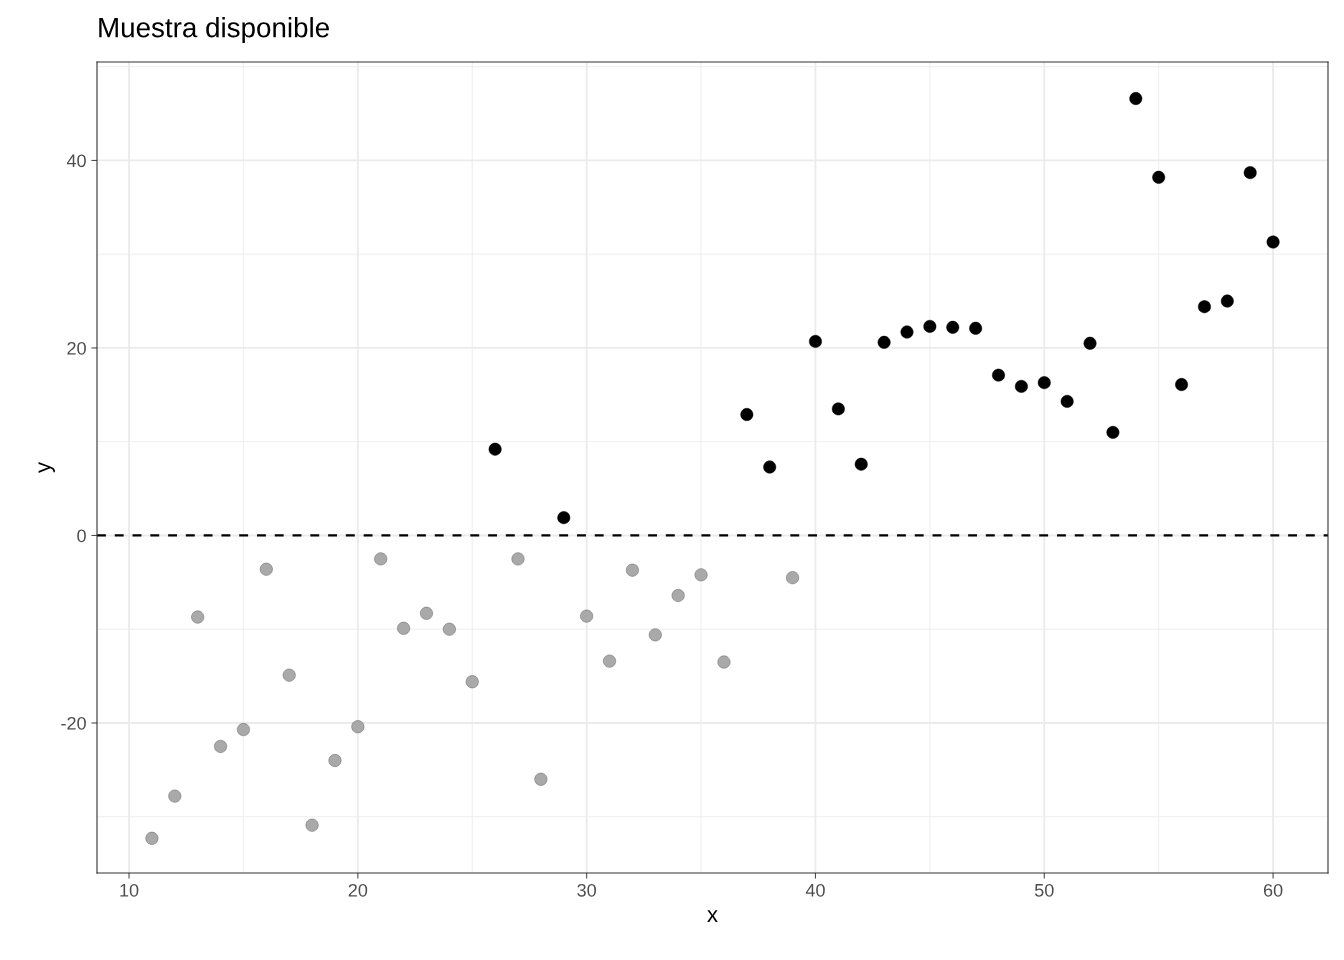 The image size is (1344, 960). I want to click on y-tick-label: -20, so click(73, 723).